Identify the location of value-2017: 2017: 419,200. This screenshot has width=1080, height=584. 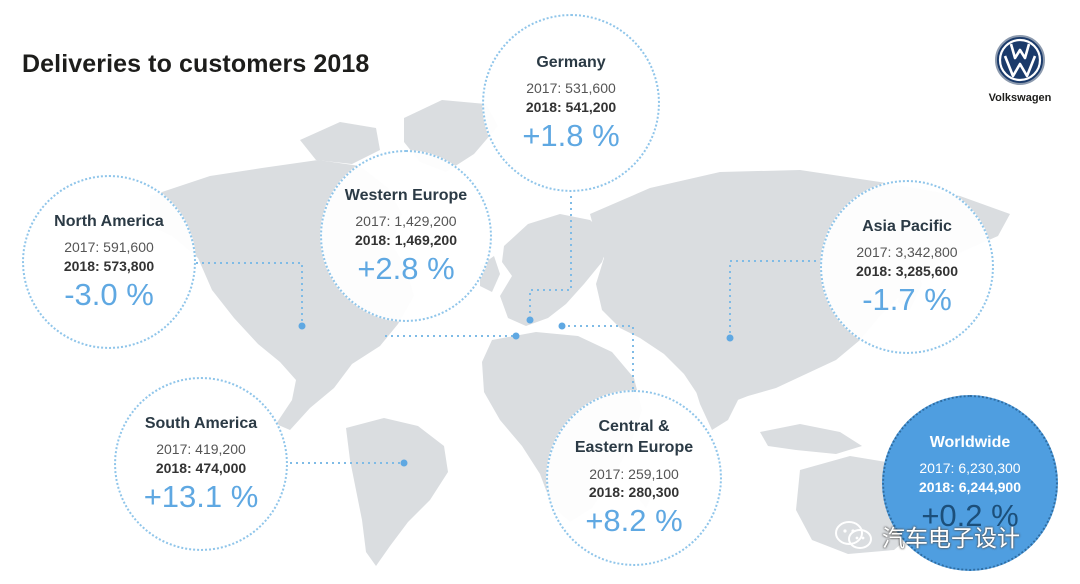
(201, 449).